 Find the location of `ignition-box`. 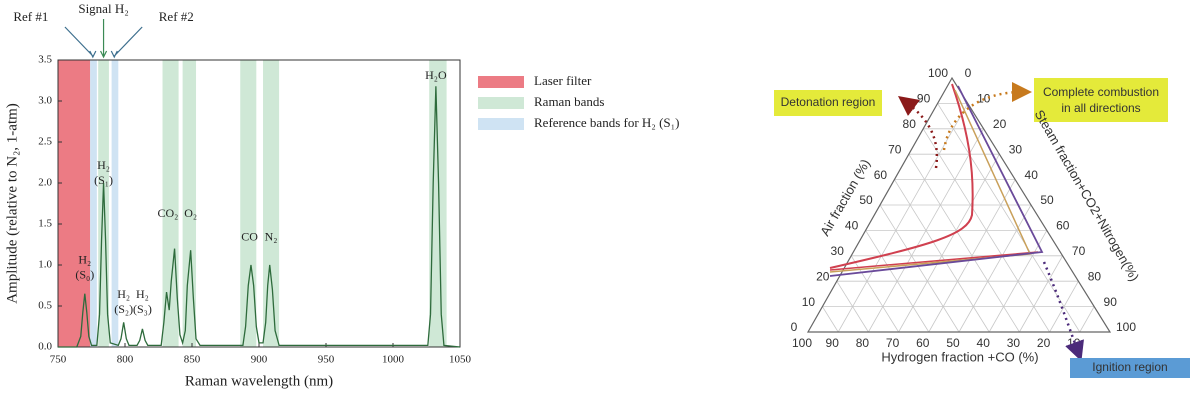

ignition-box is located at coordinates (1130, 368).